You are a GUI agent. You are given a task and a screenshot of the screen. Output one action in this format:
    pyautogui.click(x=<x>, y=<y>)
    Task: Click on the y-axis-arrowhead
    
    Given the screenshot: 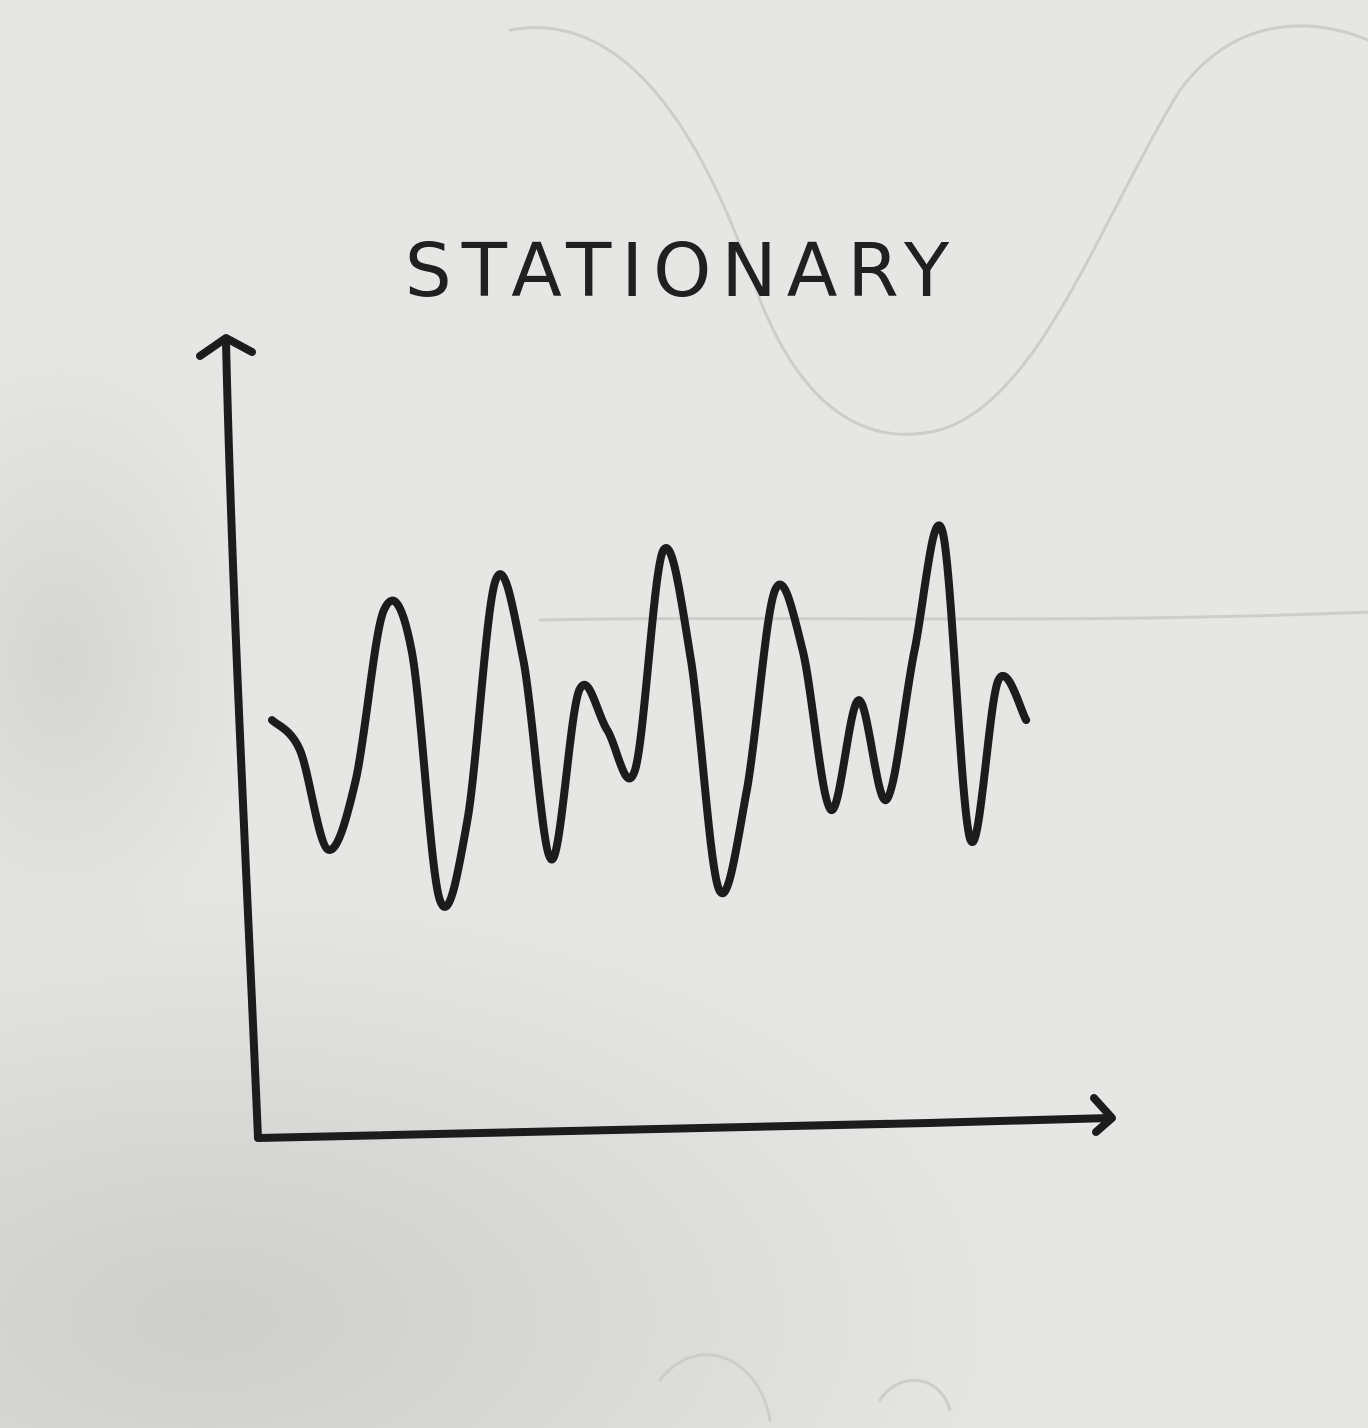 What is the action you would take?
    pyautogui.click(x=226, y=347)
    